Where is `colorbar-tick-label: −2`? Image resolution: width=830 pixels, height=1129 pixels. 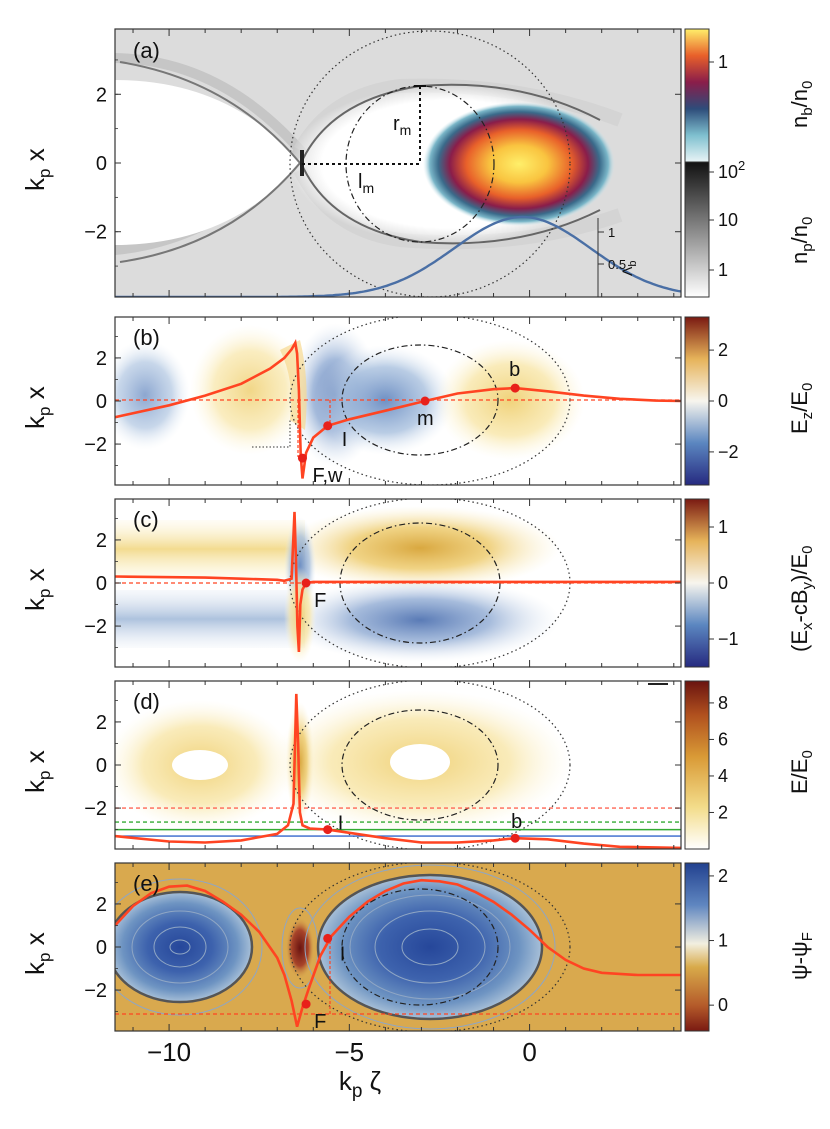 colorbar-tick-label: −2 is located at coordinates (728, 452).